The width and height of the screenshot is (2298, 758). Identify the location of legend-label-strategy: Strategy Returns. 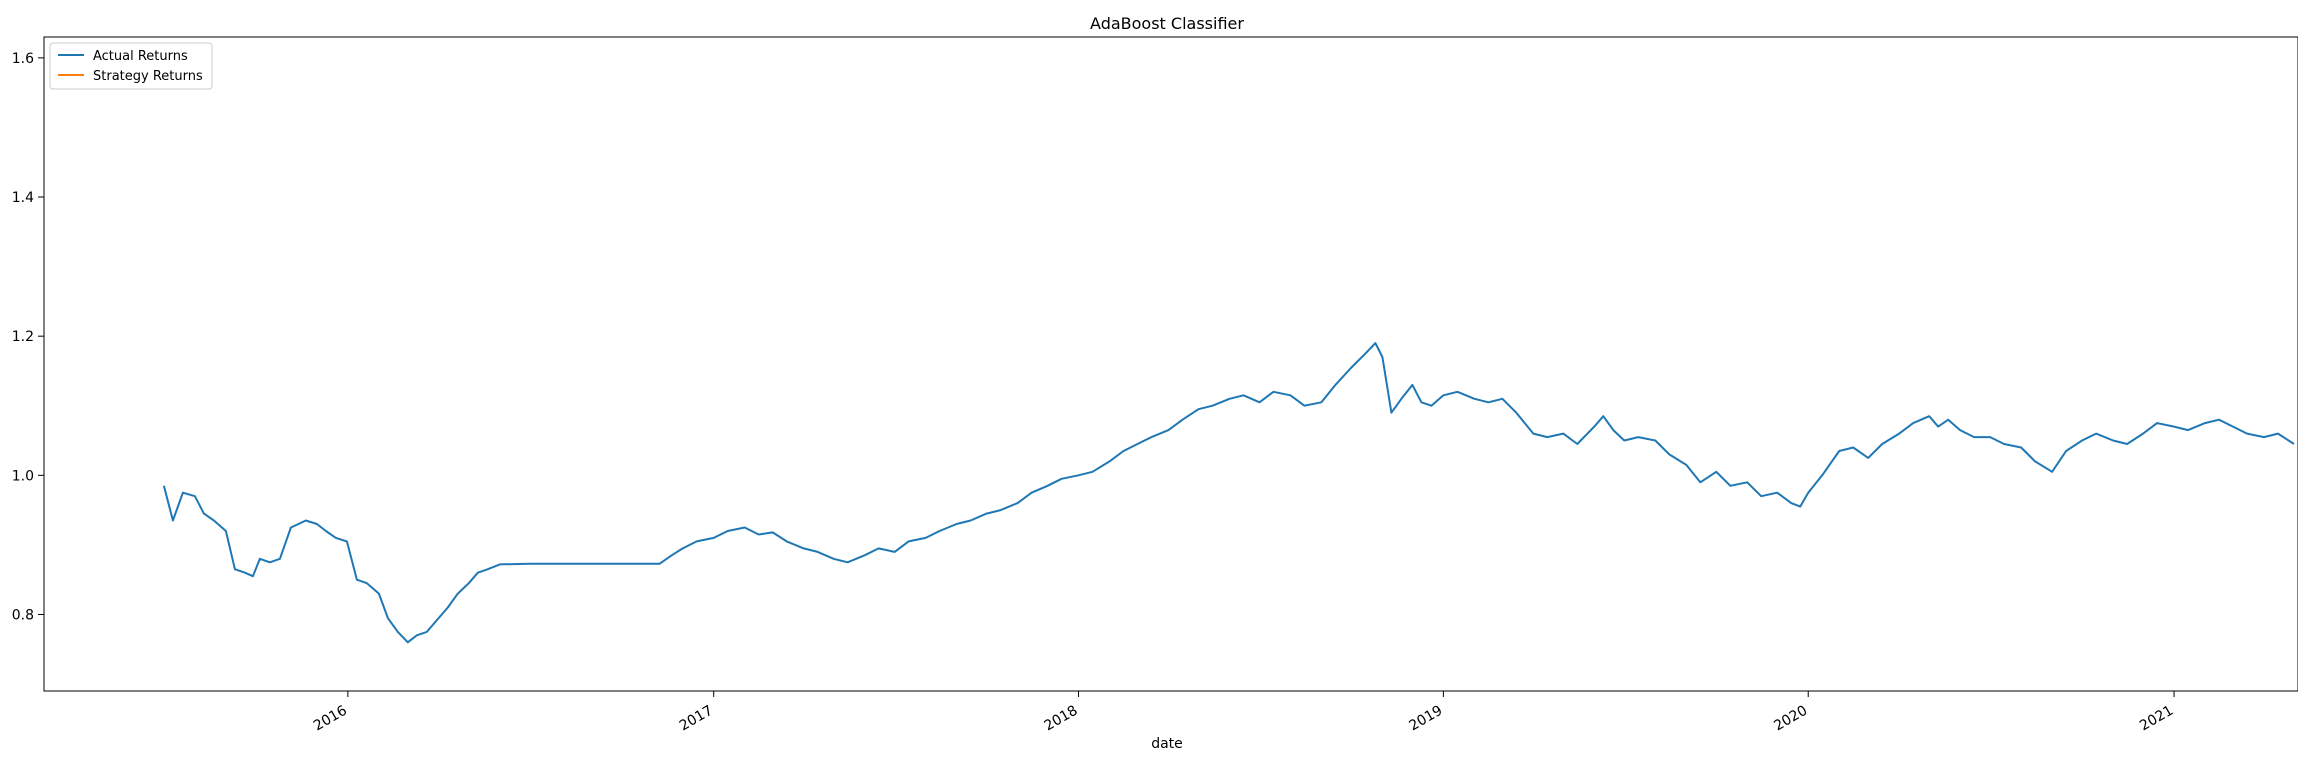
(148, 76).